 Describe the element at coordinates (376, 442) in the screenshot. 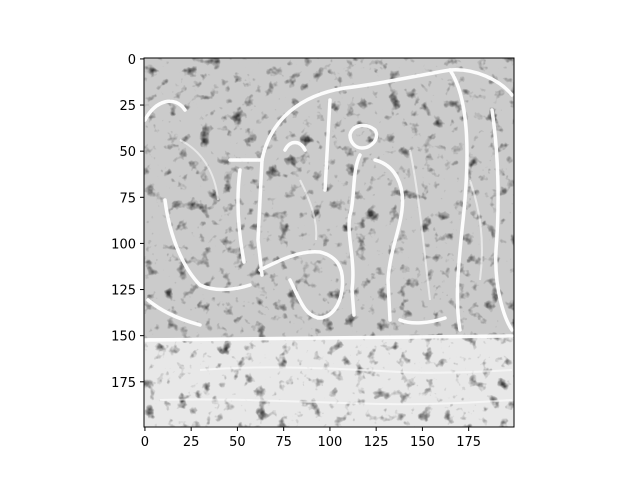

I see `x-tick-label: 125` at that location.